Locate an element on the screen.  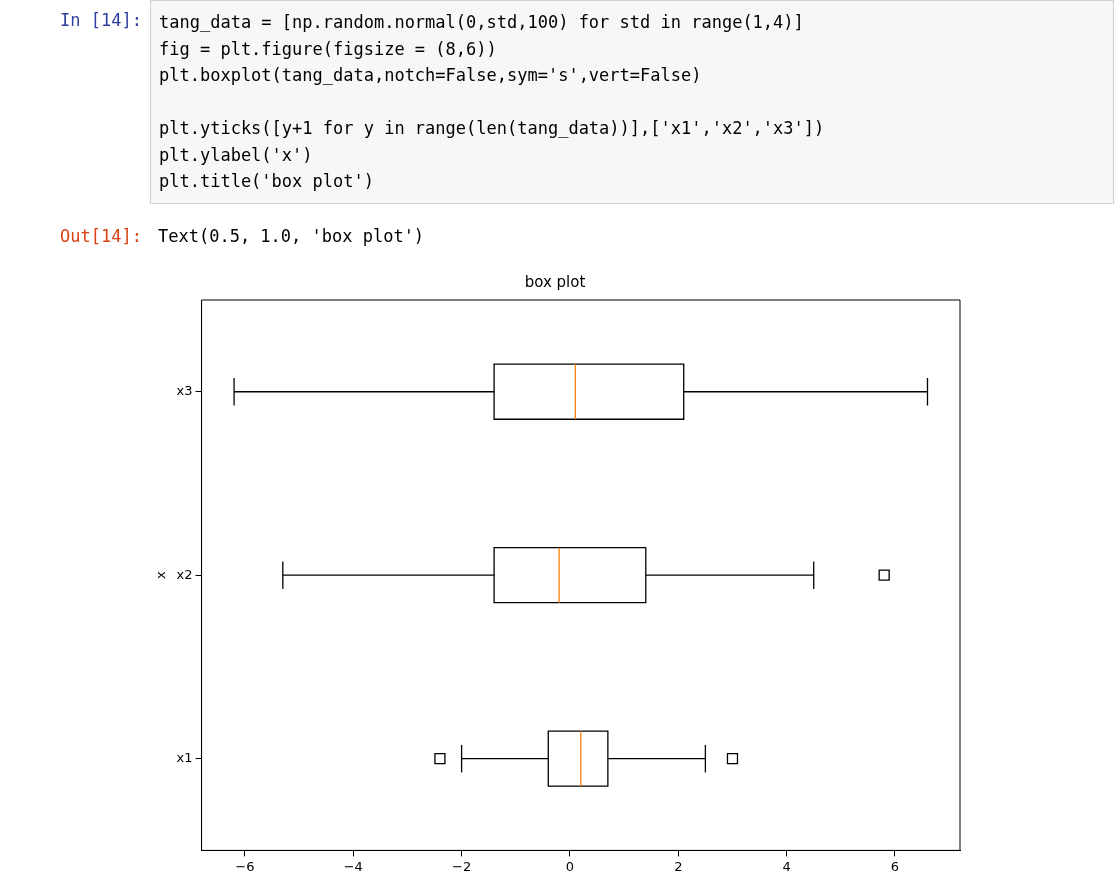
y-tick-label: x2 is located at coordinates (184, 574).